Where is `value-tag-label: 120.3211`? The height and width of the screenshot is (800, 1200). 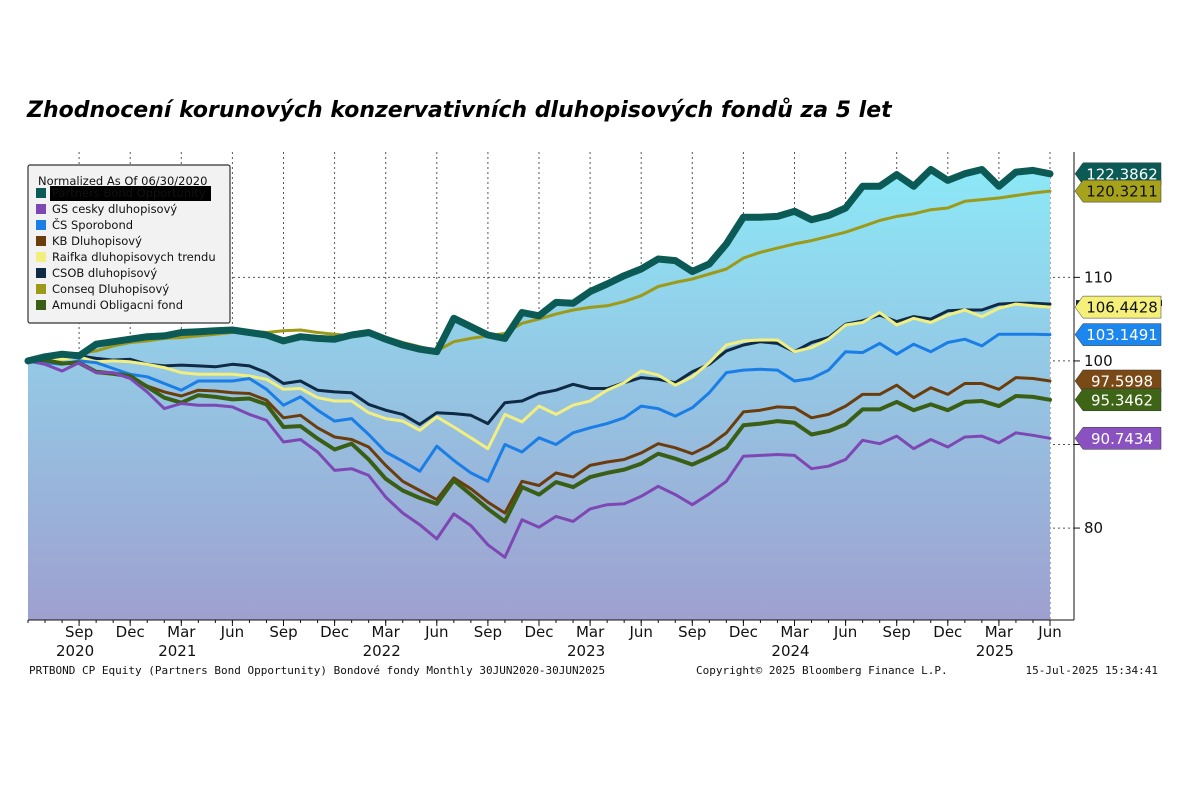 value-tag-label: 120.3211 is located at coordinates (1122, 192).